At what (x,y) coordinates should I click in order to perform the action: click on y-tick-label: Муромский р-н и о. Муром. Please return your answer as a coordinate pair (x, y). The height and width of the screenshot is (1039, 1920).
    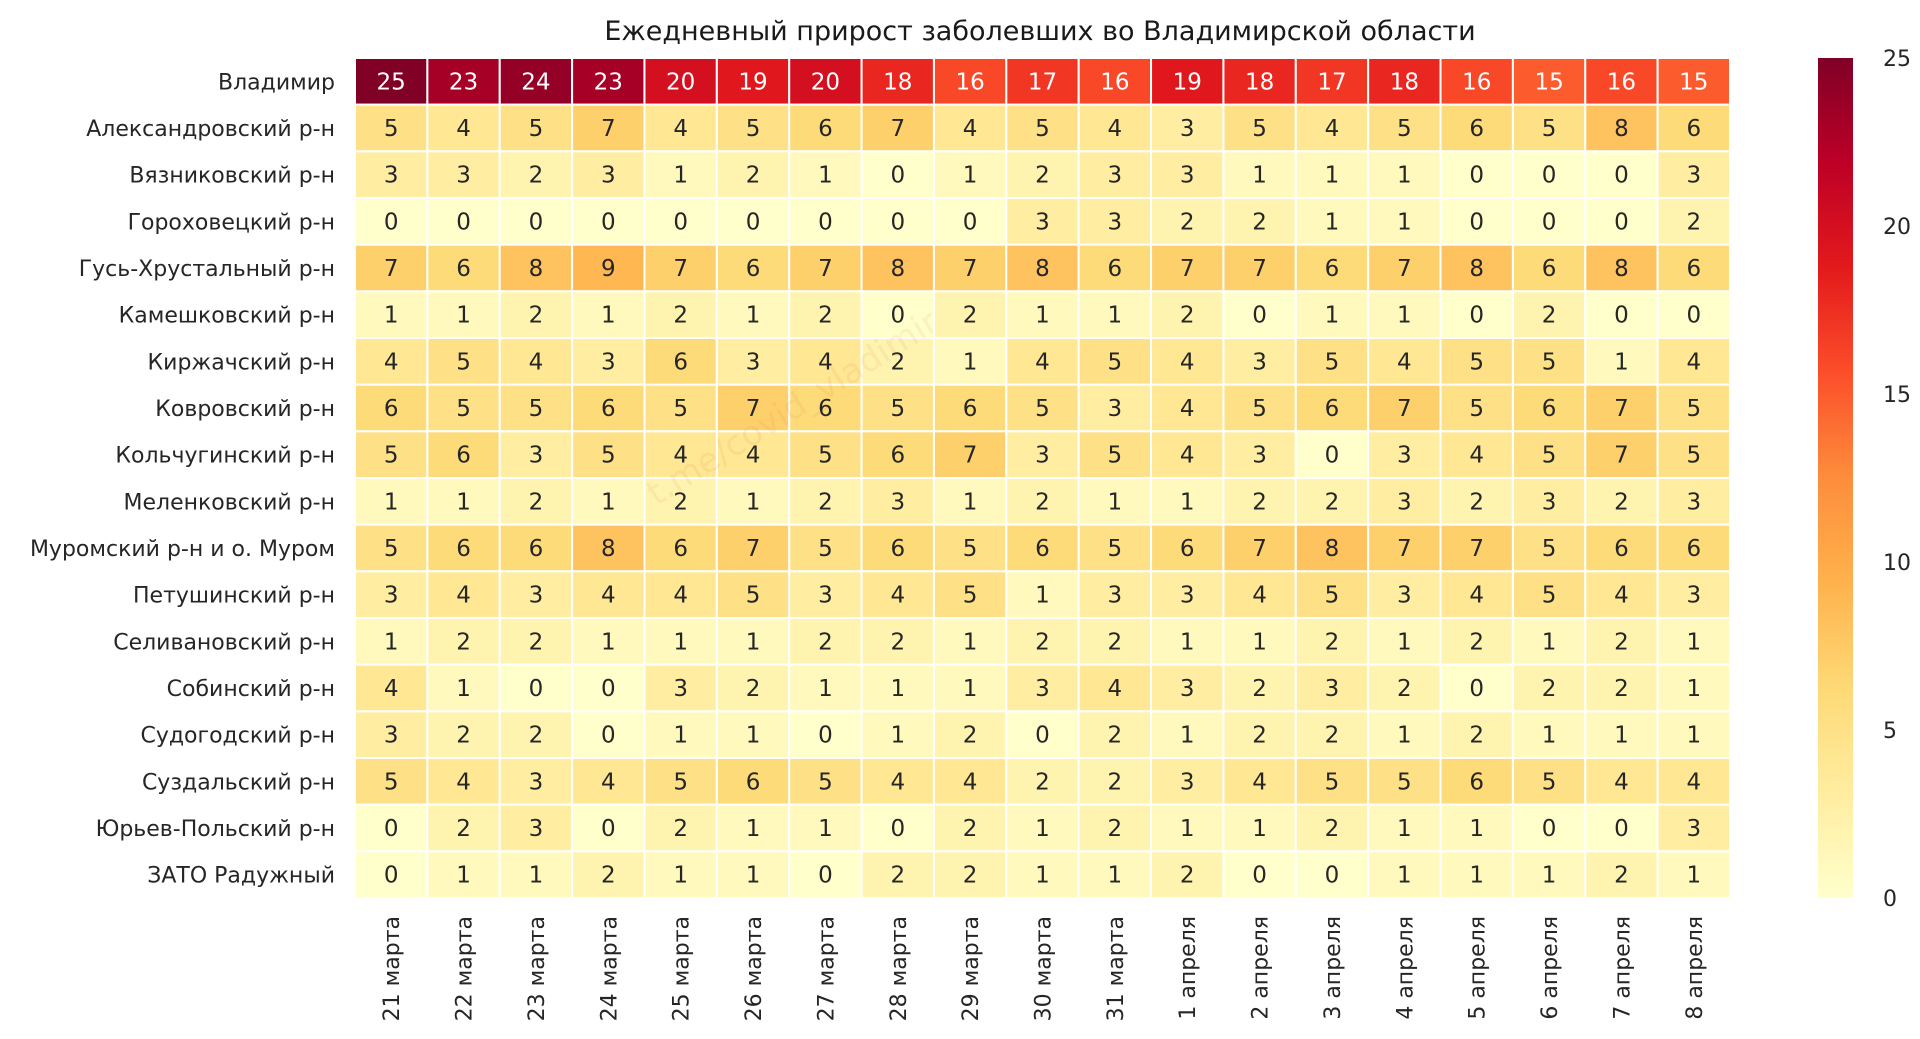
    Looking at the image, I should click on (182, 549).